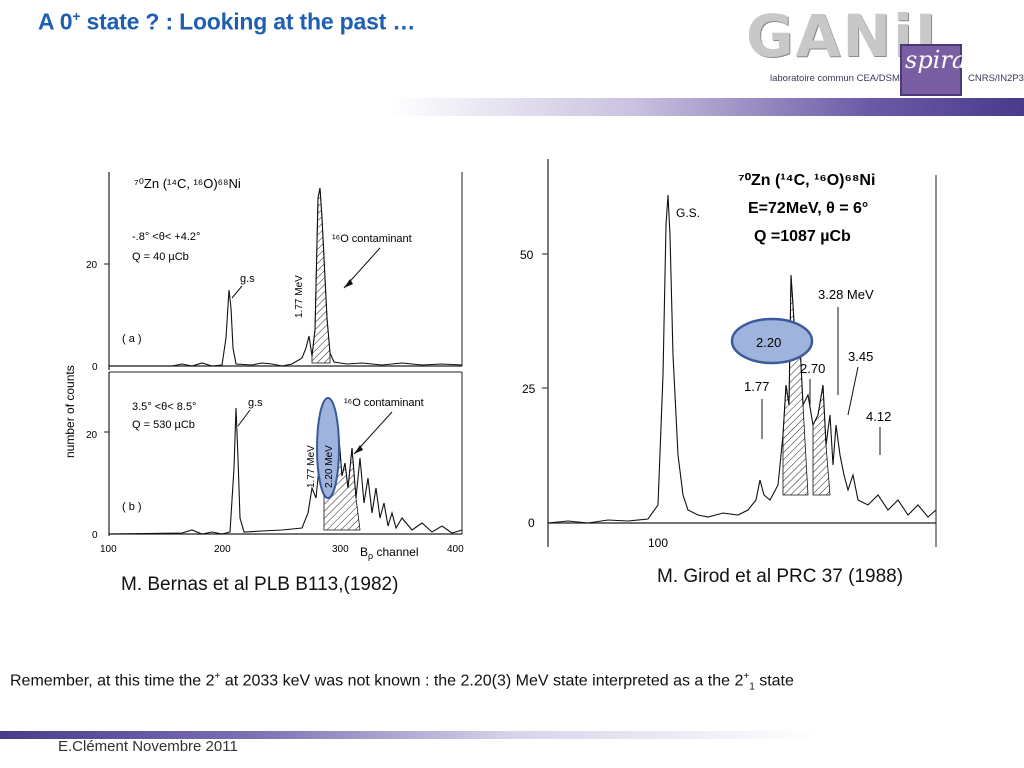  Describe the element at coordinates (247, 279) in the screenshot. I see `panel-a-gs-label: g.s` at that location.